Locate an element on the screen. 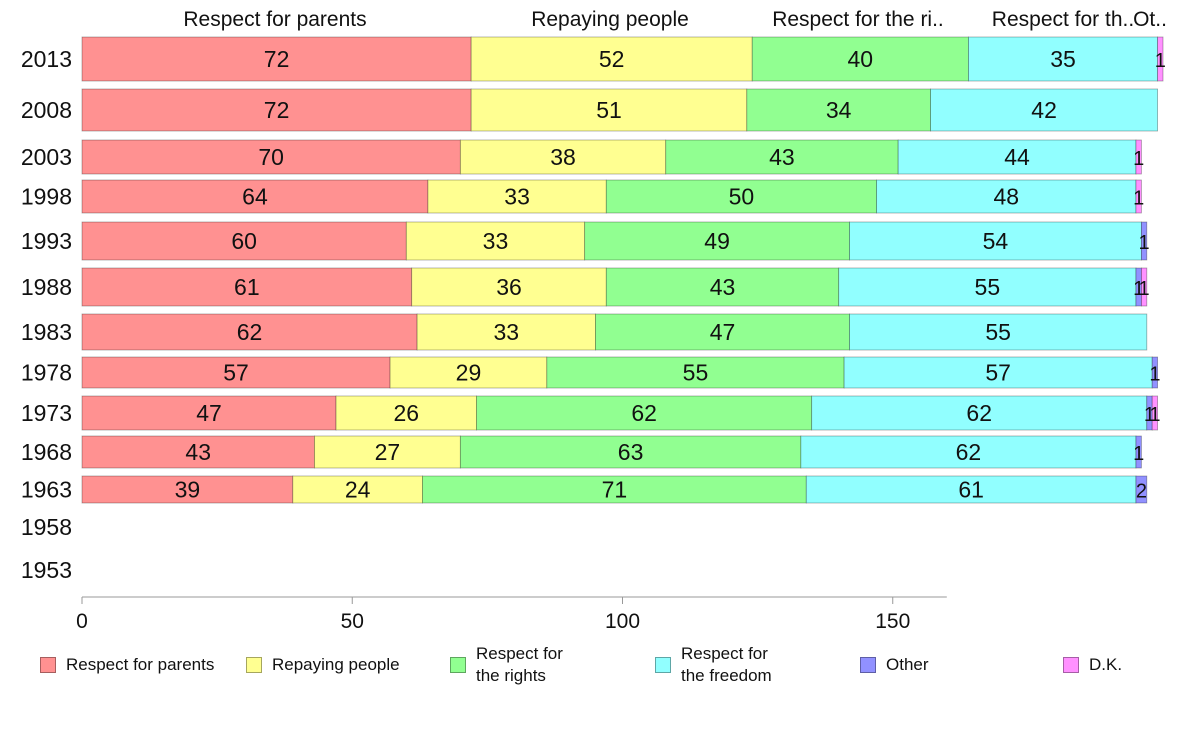 This screenshot has width=1188, height=736. category-label: 2003 is located at coordinates (46, 157).